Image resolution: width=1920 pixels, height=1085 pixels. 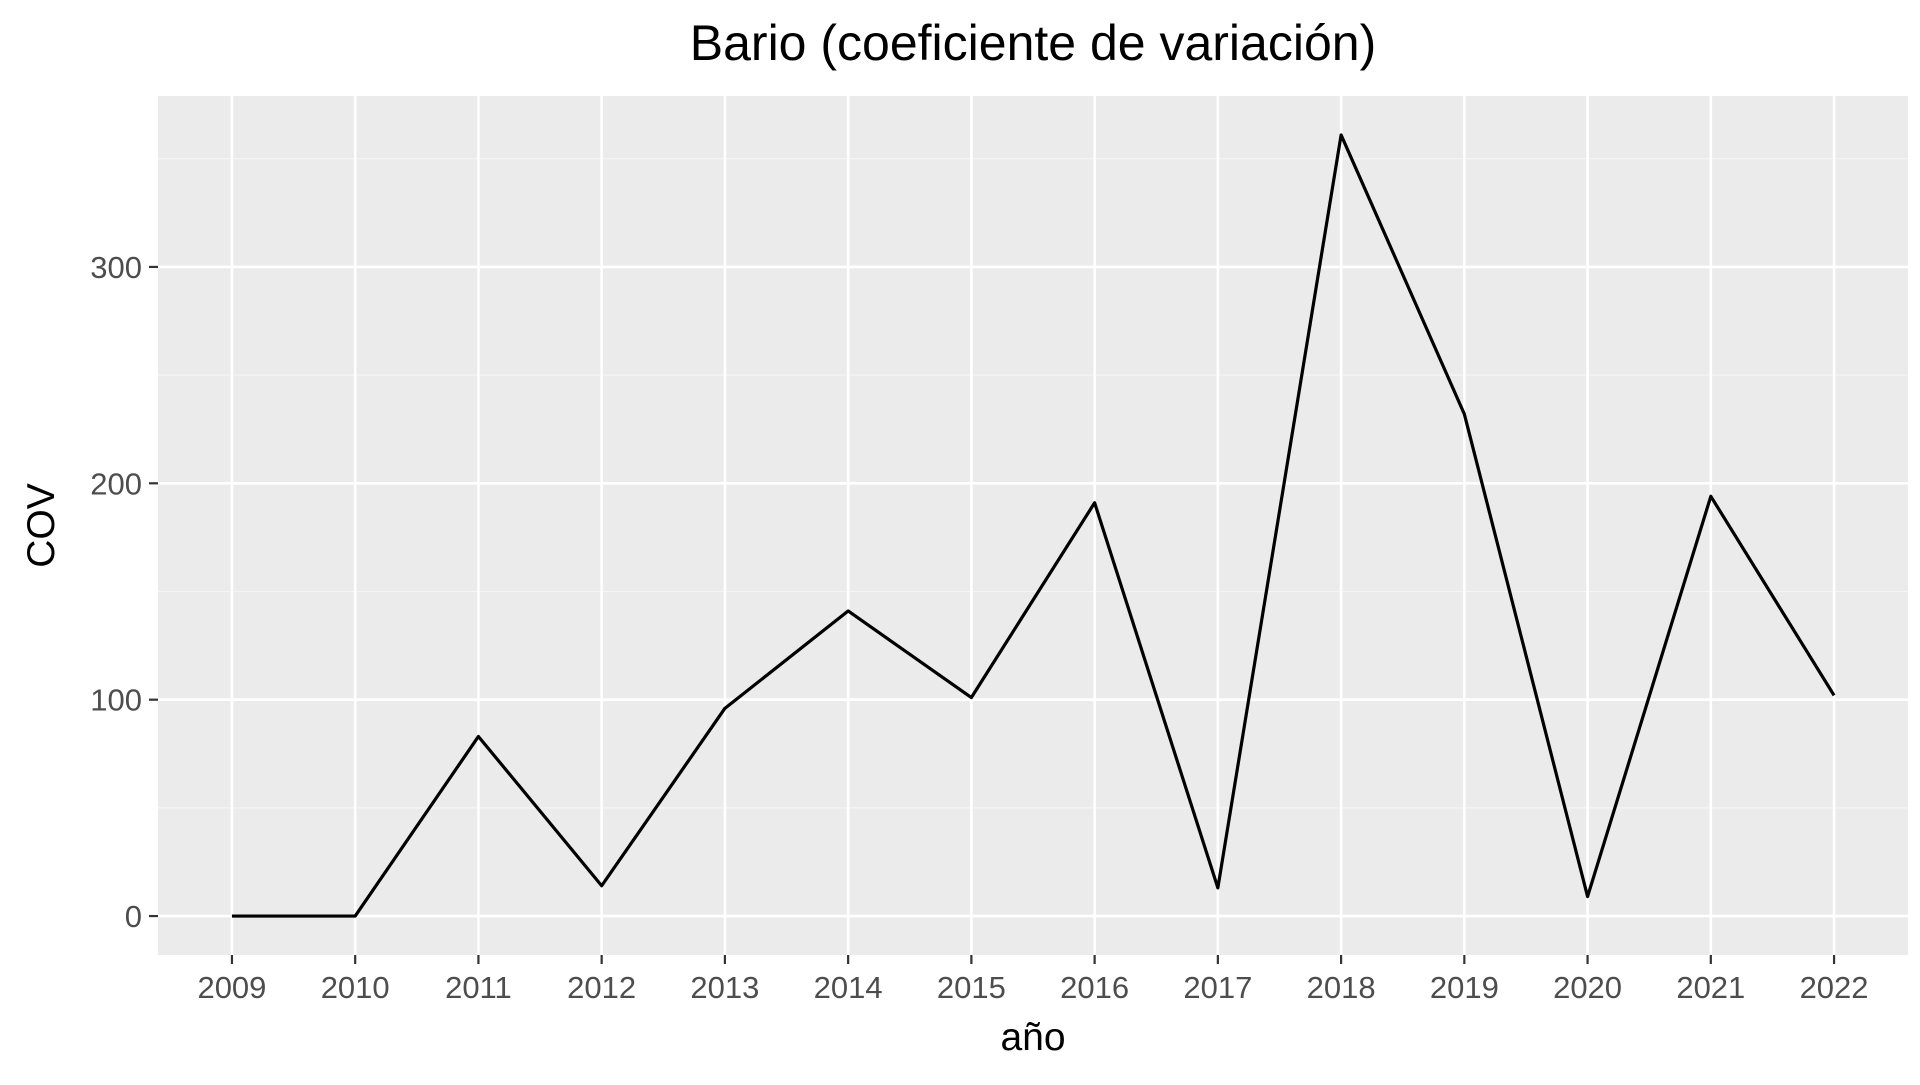 What do you see at coordinates (1710, 987) in the screenshot?
I see `x-tick-label: 2021` at bounding box center [1710, 987].